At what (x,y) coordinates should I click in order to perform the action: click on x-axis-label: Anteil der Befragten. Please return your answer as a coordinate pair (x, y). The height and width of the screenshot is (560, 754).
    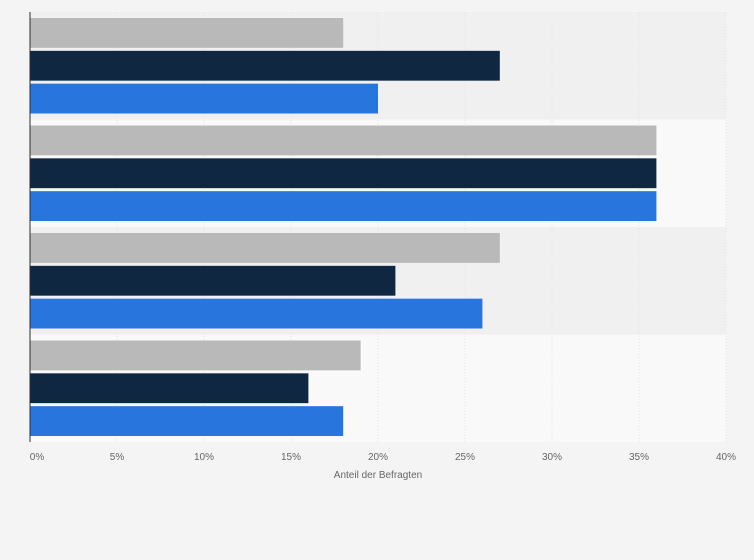
    Looking at the image, I should click on (378, 475).